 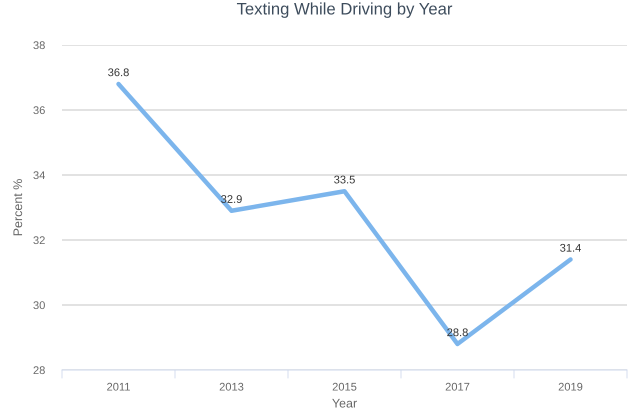 What do you see at coordinates (39, 110) in the screenshot?
I see `y-tick-label: 36` at bounding box center [39, 110].